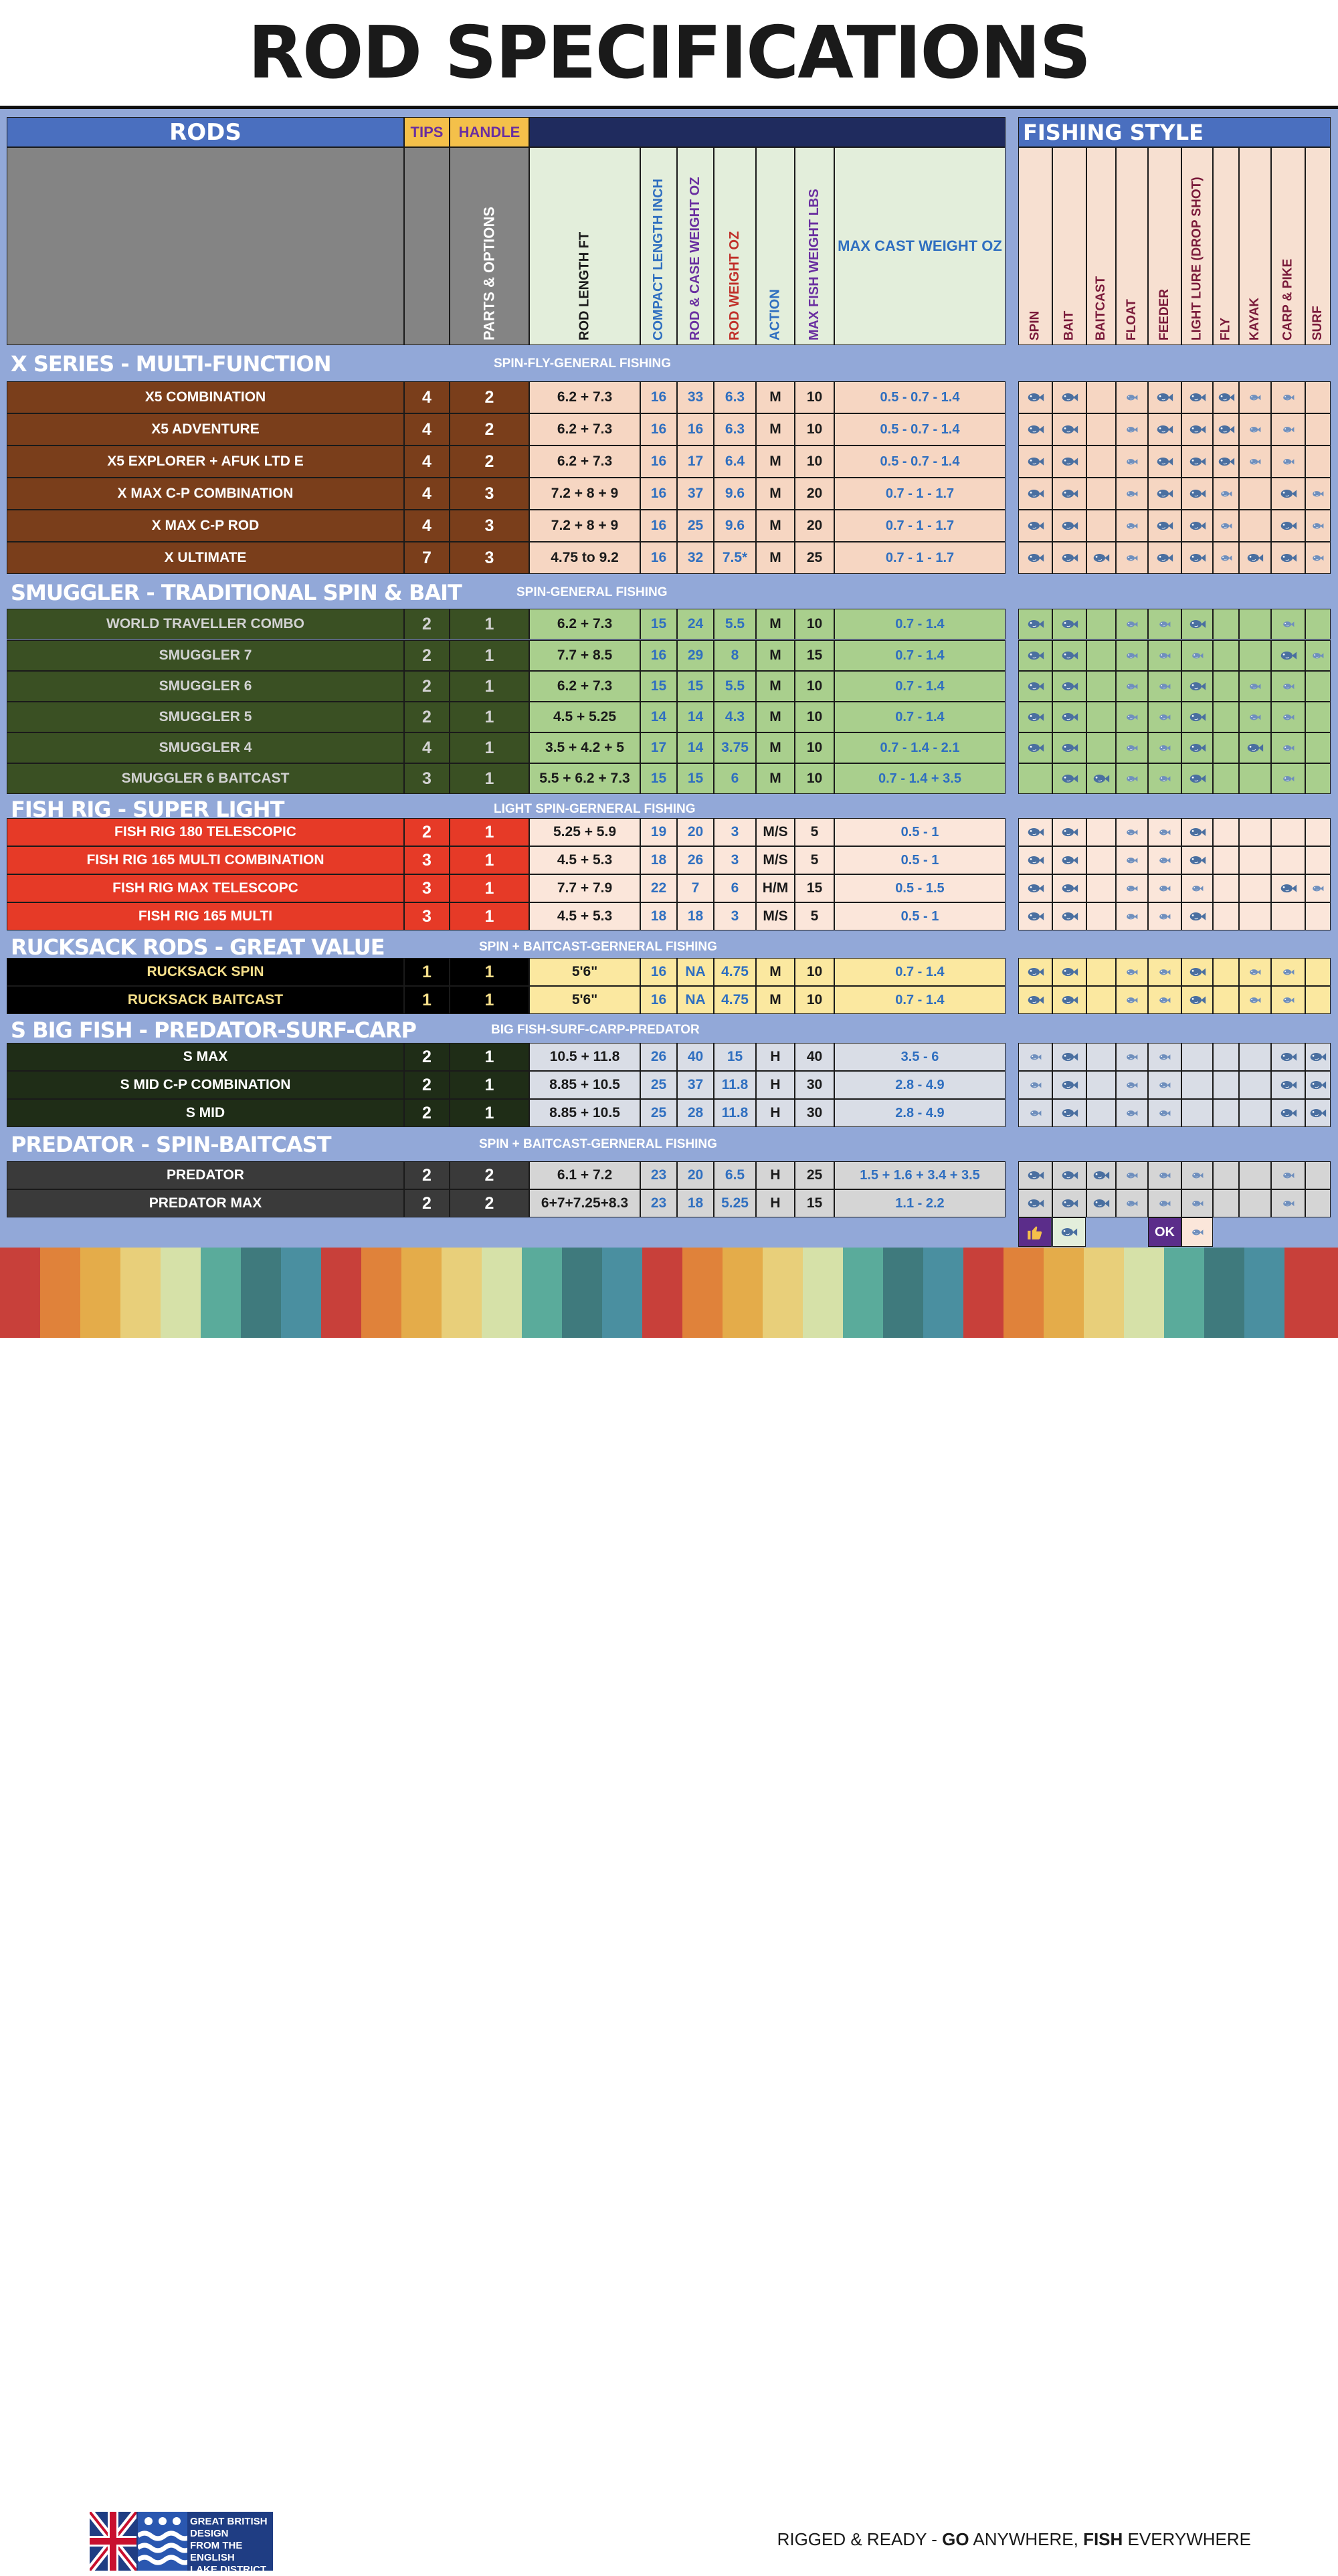 This screenshot has height=2576, width=1338. What do you see at coordinates (695, 1175) in the screenshot?
I see `case-weight-value: 20` at bounding box center [695, 1175].